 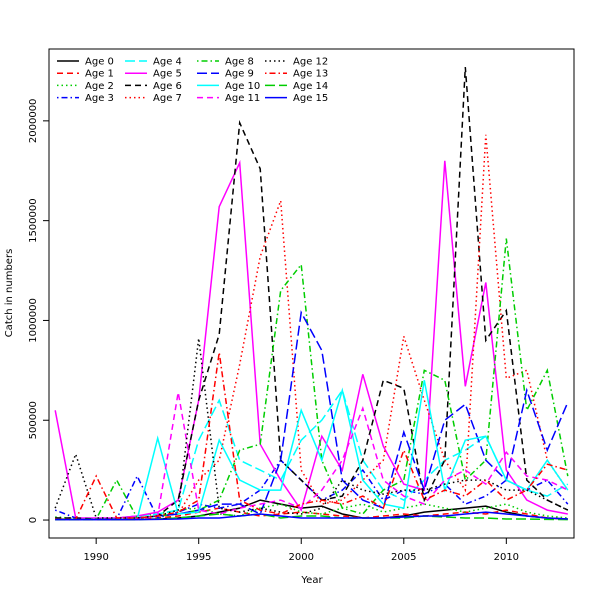 What do you see at coordinates (242, 98) in the screenshot?
I see `legend-label-age-11: Age 11` at bounding box center [242, 98].